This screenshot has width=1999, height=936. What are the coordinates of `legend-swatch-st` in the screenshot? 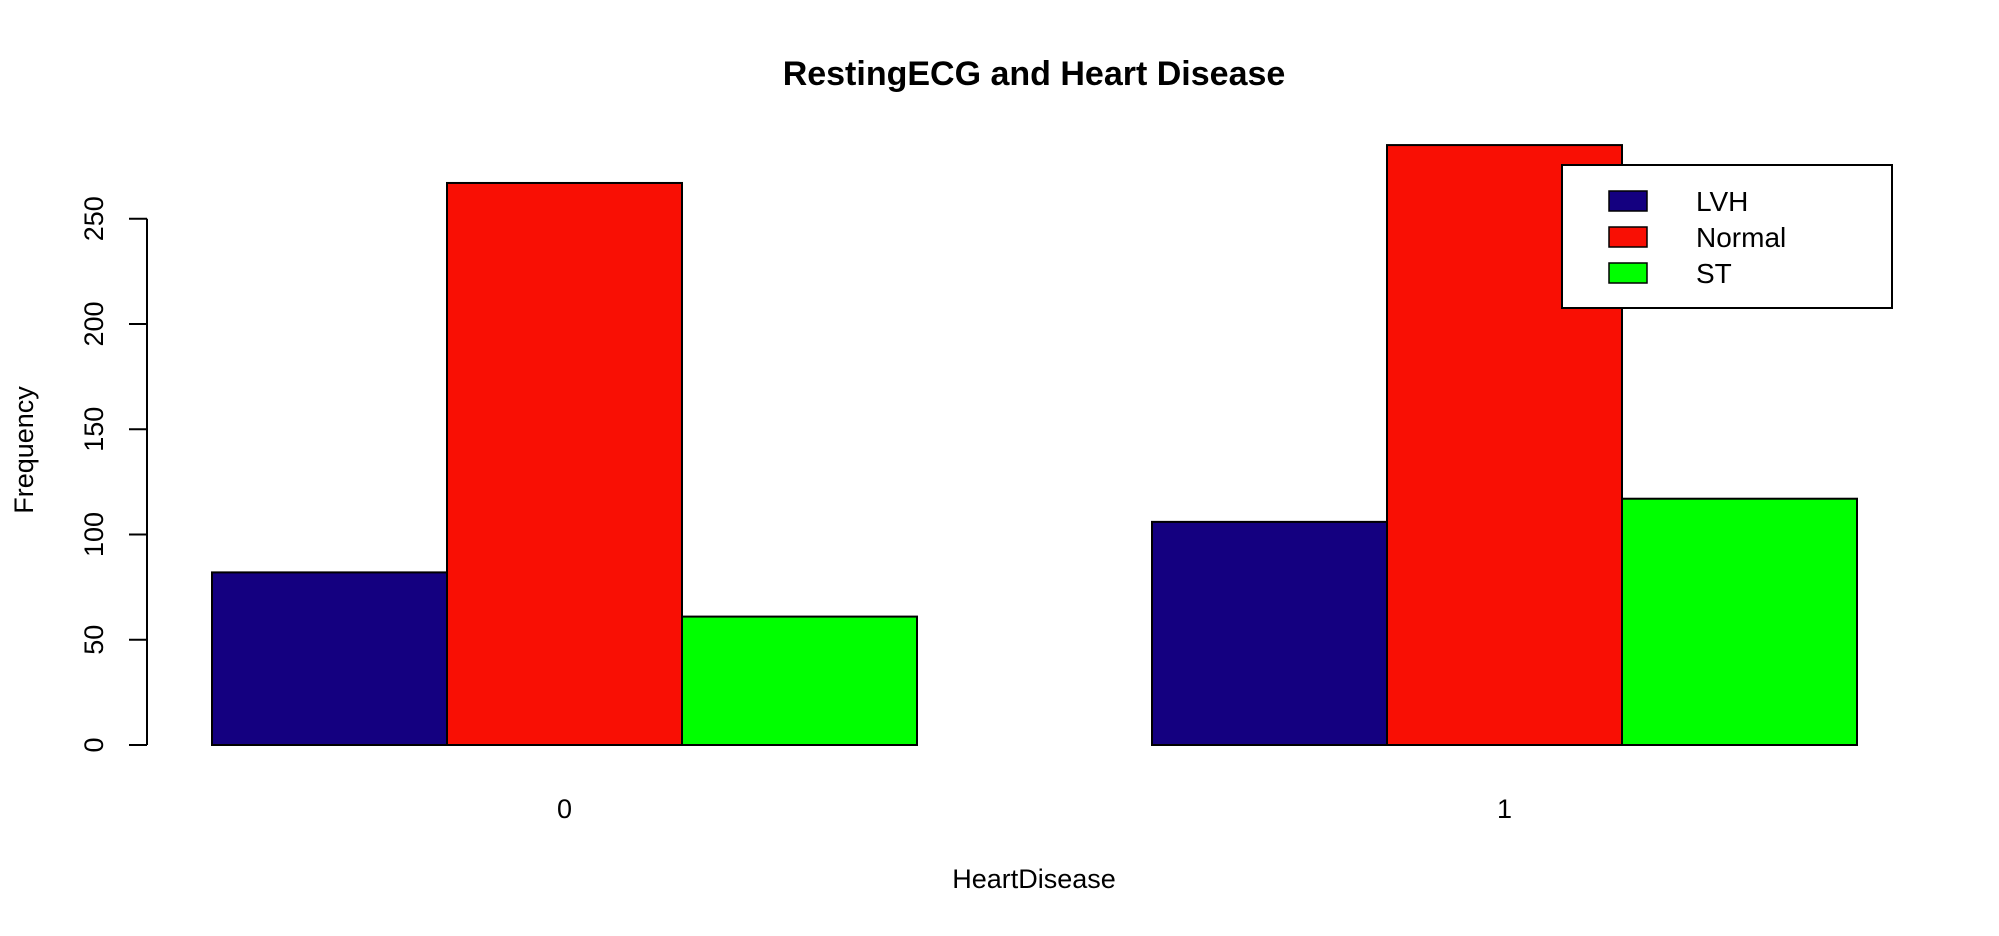 It's located at (1628, 273).